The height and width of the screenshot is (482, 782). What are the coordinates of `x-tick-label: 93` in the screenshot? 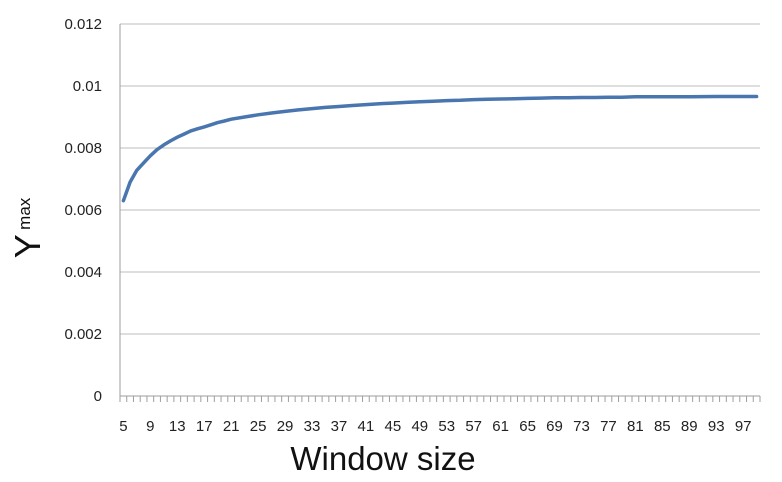 It's located at (716, 426).